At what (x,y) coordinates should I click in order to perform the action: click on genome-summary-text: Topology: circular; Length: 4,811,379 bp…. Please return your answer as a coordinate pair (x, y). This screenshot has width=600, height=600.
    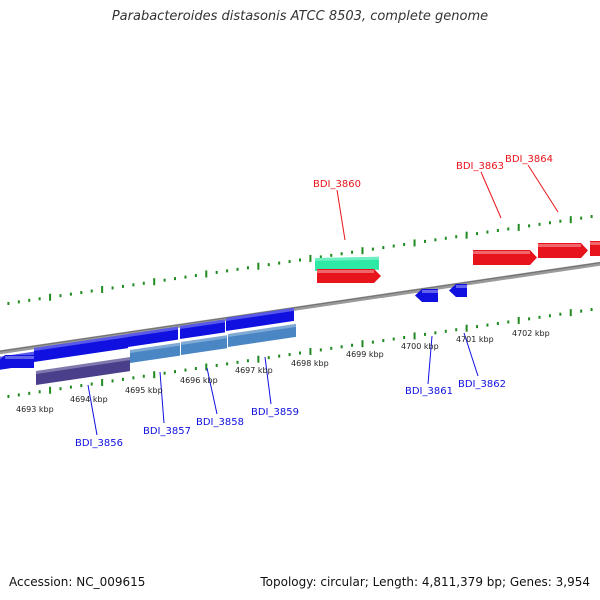
    Looking at the image, I should click on (425, 582).